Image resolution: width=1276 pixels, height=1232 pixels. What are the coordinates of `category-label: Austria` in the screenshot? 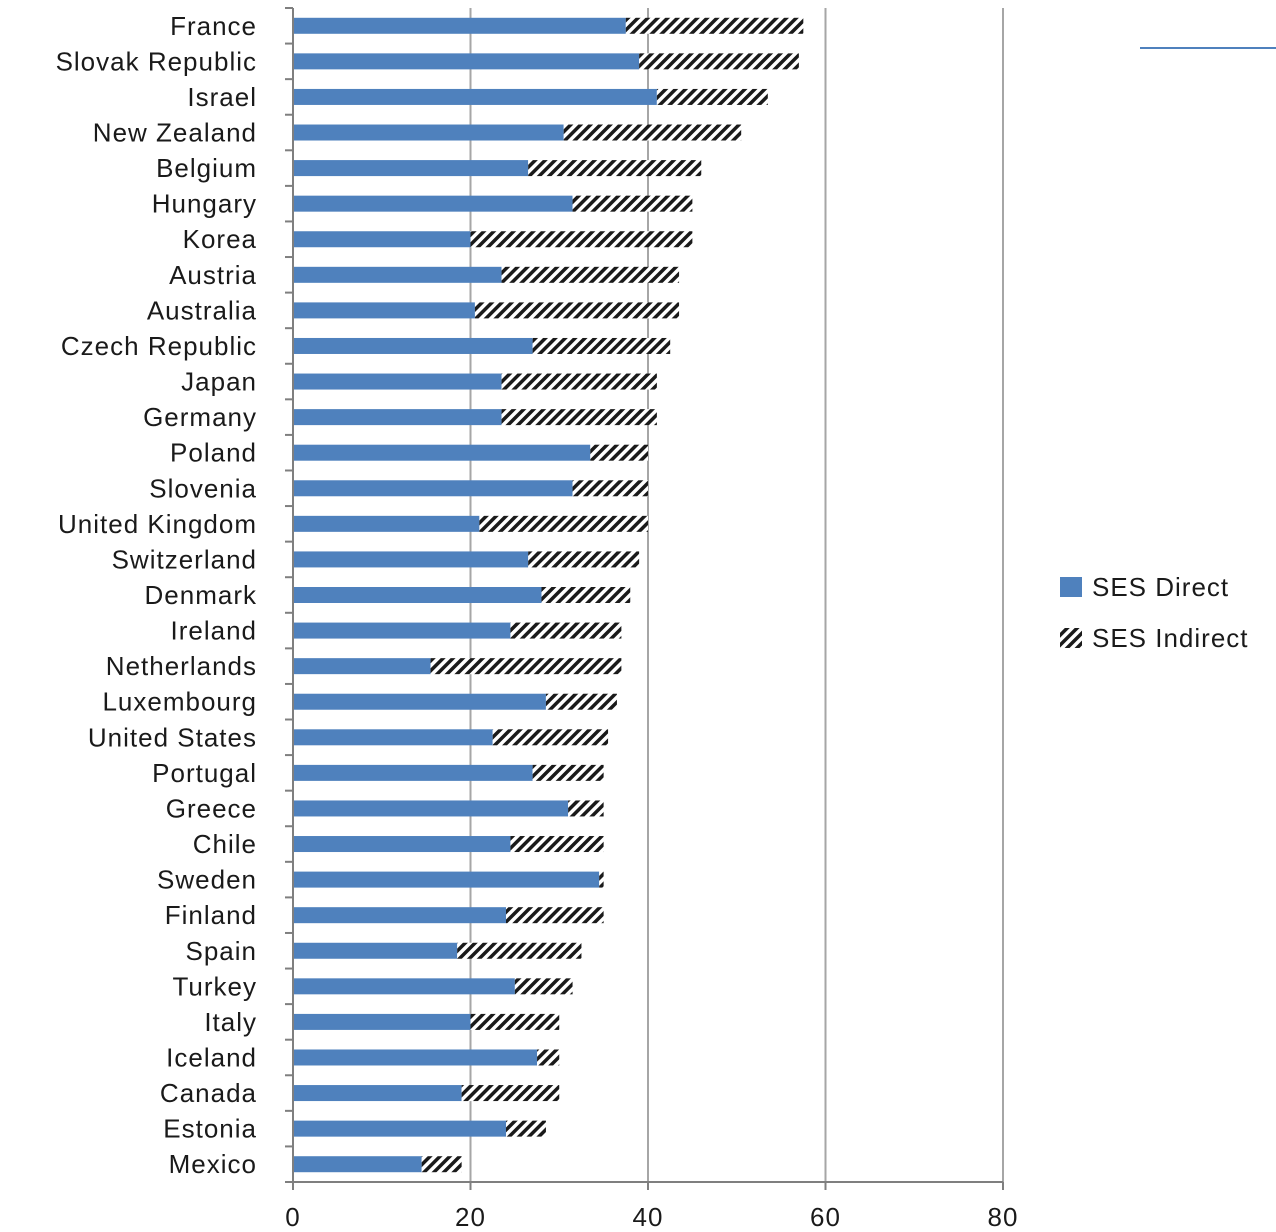 It's located at (213, 275).